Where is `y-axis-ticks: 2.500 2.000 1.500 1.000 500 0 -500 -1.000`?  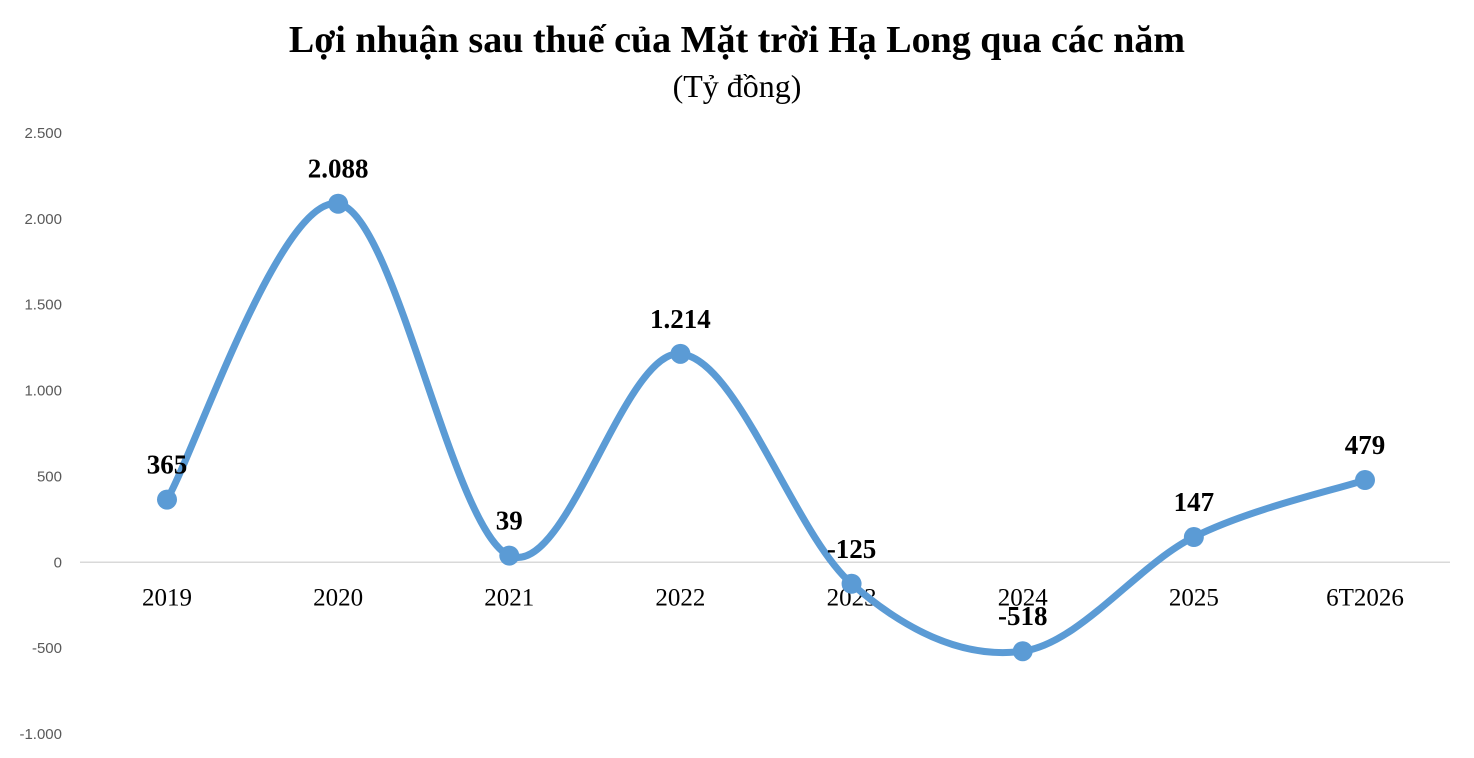
y-axis-ticks: 2.500 2.000 1.500 1.000 500 0 -500 -1.000 is located at coordinates (40, 434).